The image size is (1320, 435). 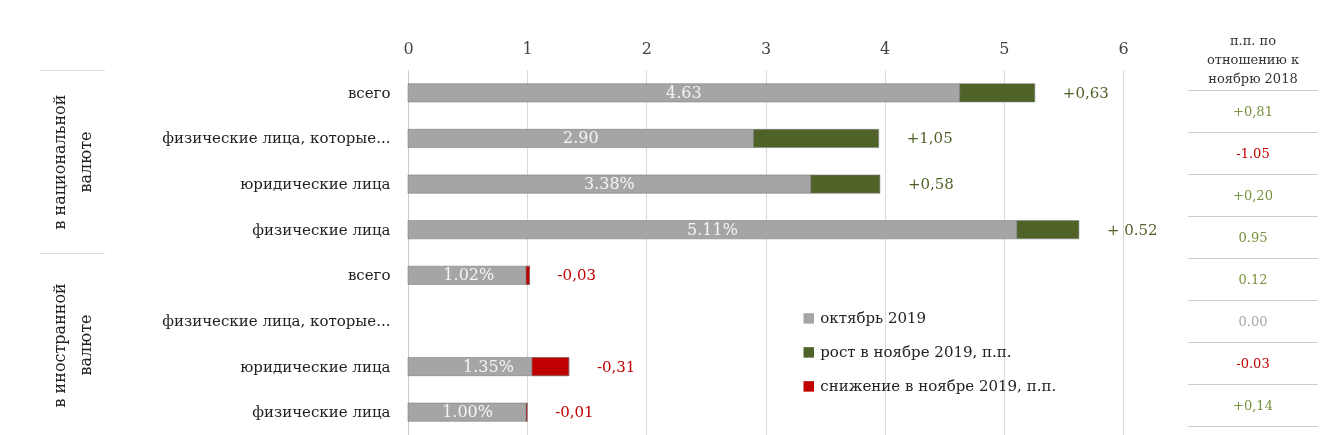 I want to click on text: 0.00, so click(x=1253, y=321).